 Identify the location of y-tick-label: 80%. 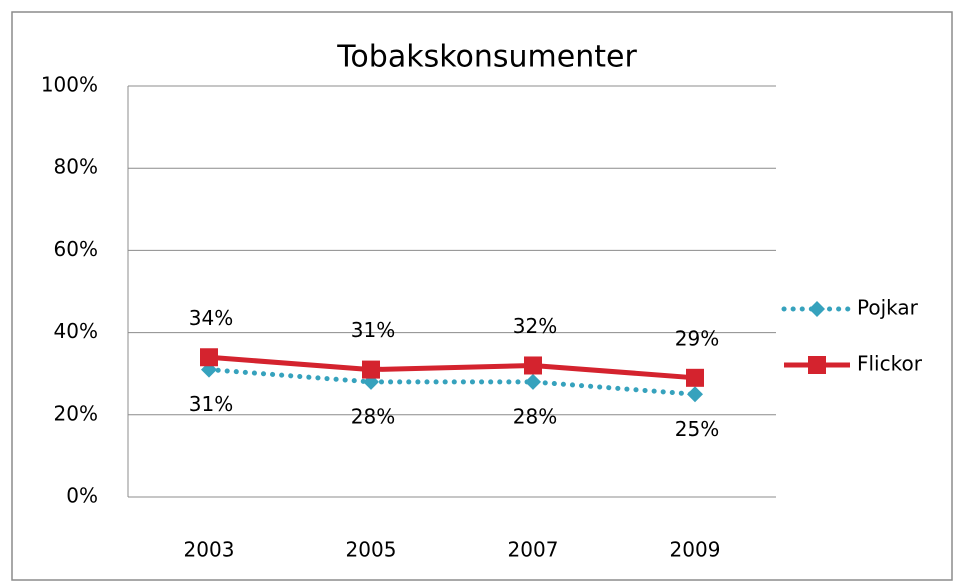
(76, 167).